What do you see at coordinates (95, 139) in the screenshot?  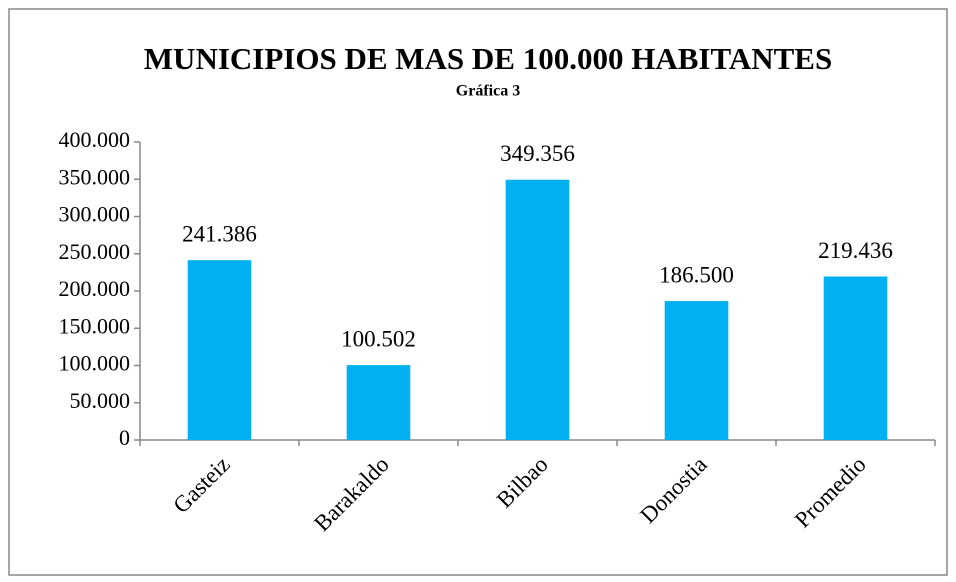 I see `y-tick-label: 400.000` at bounding box center [95, 139].